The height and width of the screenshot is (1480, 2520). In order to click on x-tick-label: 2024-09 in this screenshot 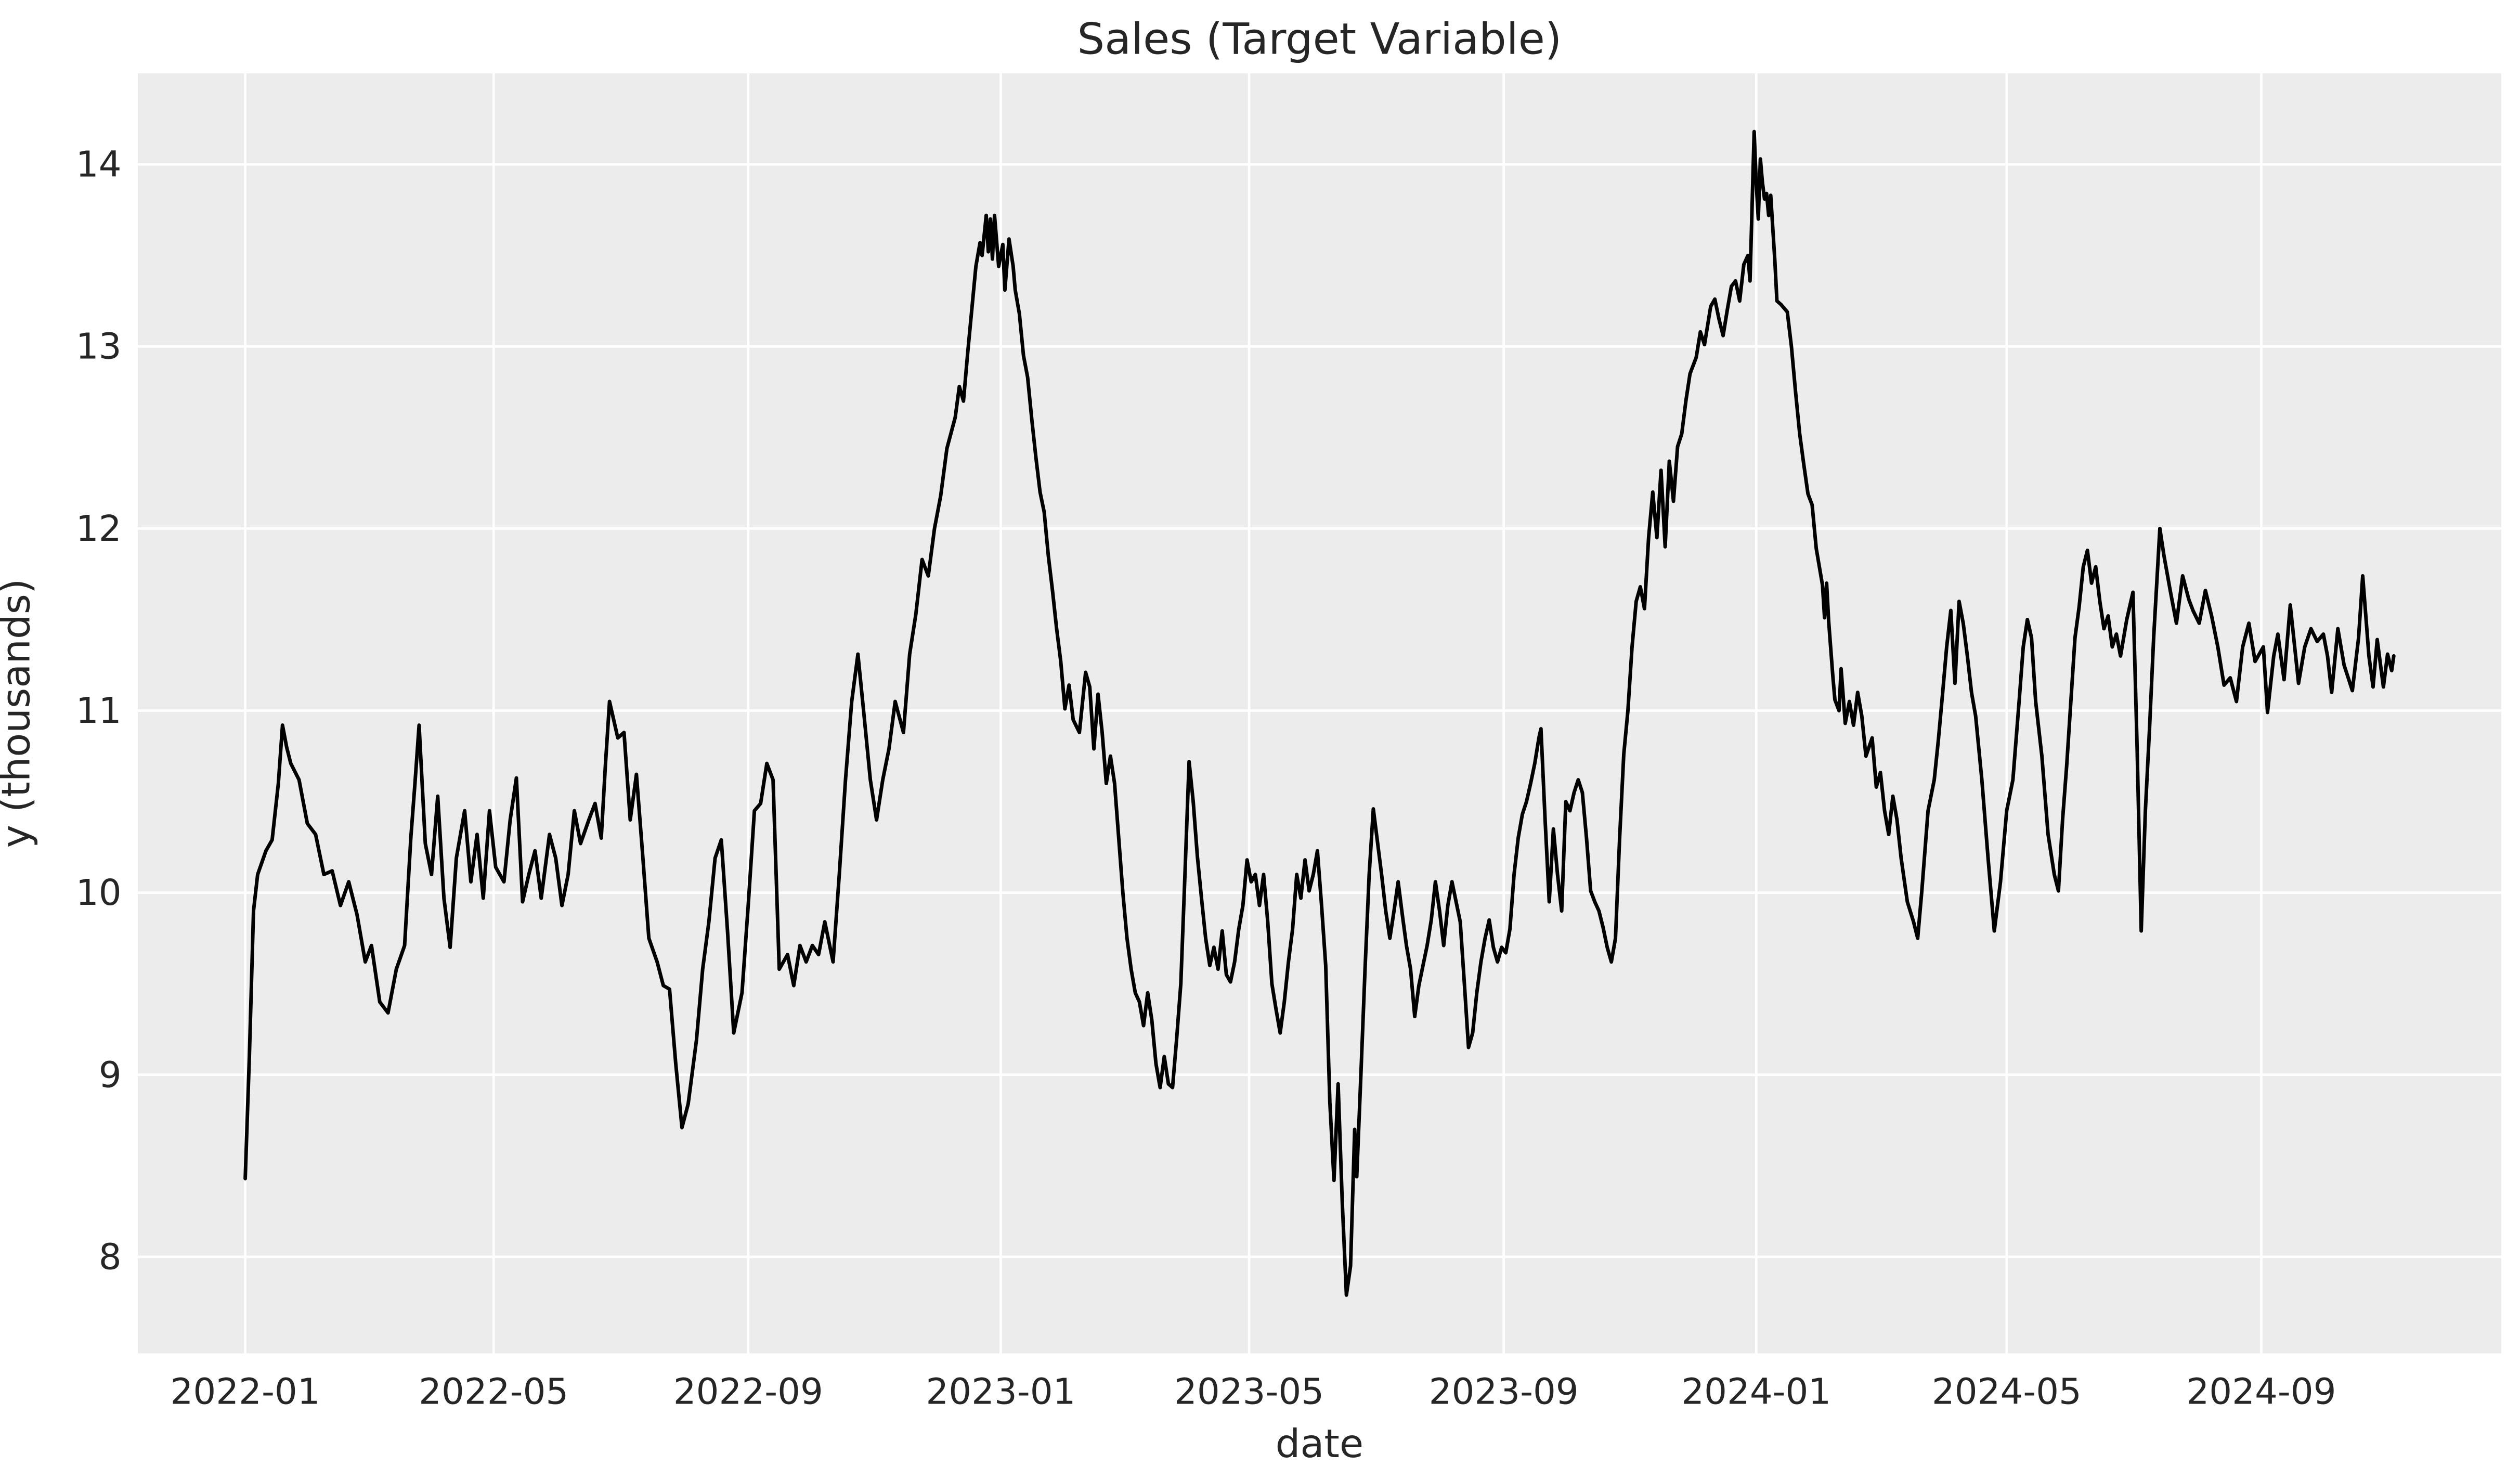, I will do `click(2261, 1392)`.